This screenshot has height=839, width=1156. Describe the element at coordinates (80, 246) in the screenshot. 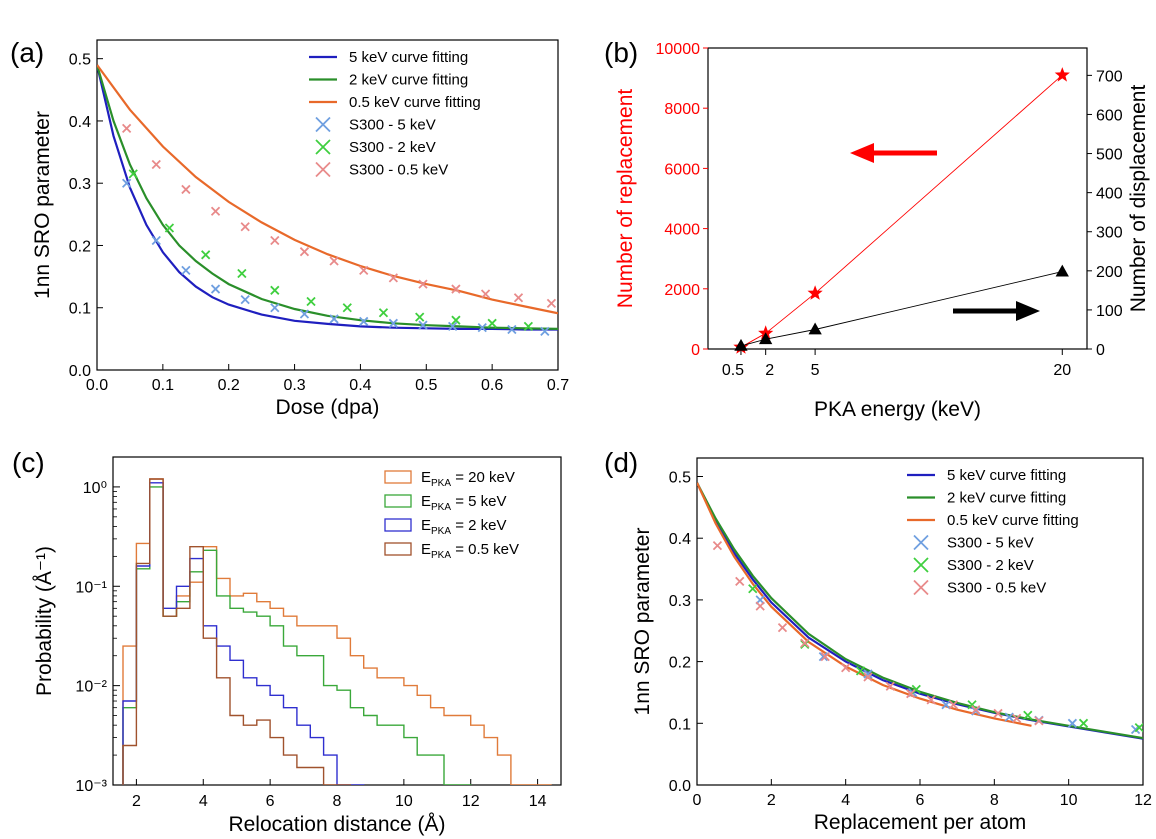

I see `y-tick-label: 0.2` at that location.